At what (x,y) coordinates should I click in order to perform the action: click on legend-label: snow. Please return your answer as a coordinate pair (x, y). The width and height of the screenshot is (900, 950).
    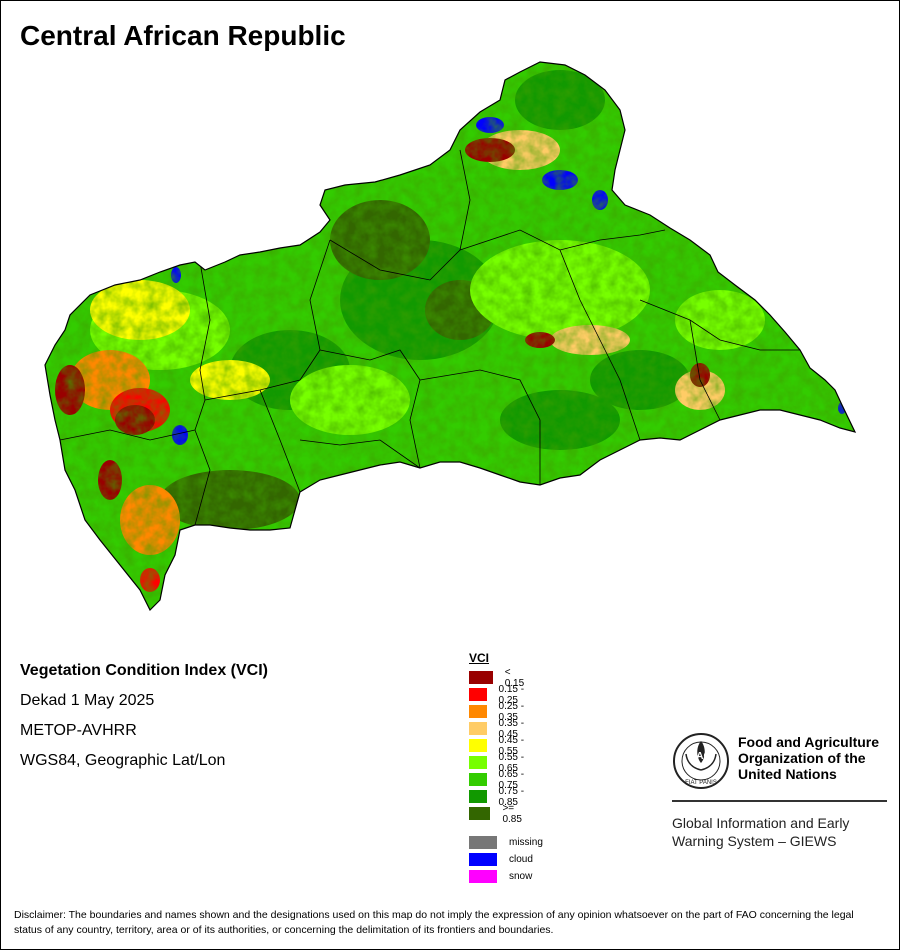
    Looking at the image, I should click on (521, 876).